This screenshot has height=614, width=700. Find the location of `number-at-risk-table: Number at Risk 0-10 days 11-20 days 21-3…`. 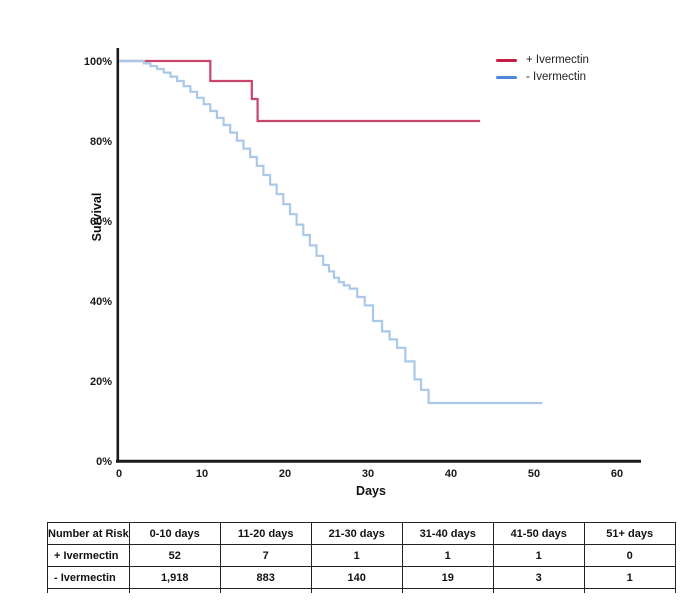

number-at-risk-table: Number at Risk 0-10 days 11-20 days 21-3… is located at coordinates (361, 557).